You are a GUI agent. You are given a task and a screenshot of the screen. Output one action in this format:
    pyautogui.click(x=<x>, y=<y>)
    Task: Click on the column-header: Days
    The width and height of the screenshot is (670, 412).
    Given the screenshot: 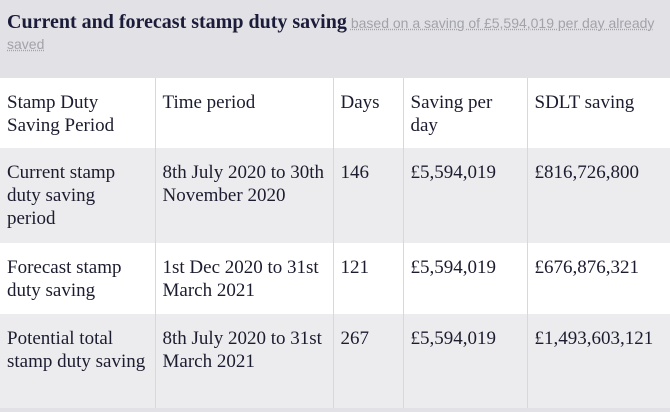 What is the action you would take?
    pyautogui.click(x=368, y=113)
    